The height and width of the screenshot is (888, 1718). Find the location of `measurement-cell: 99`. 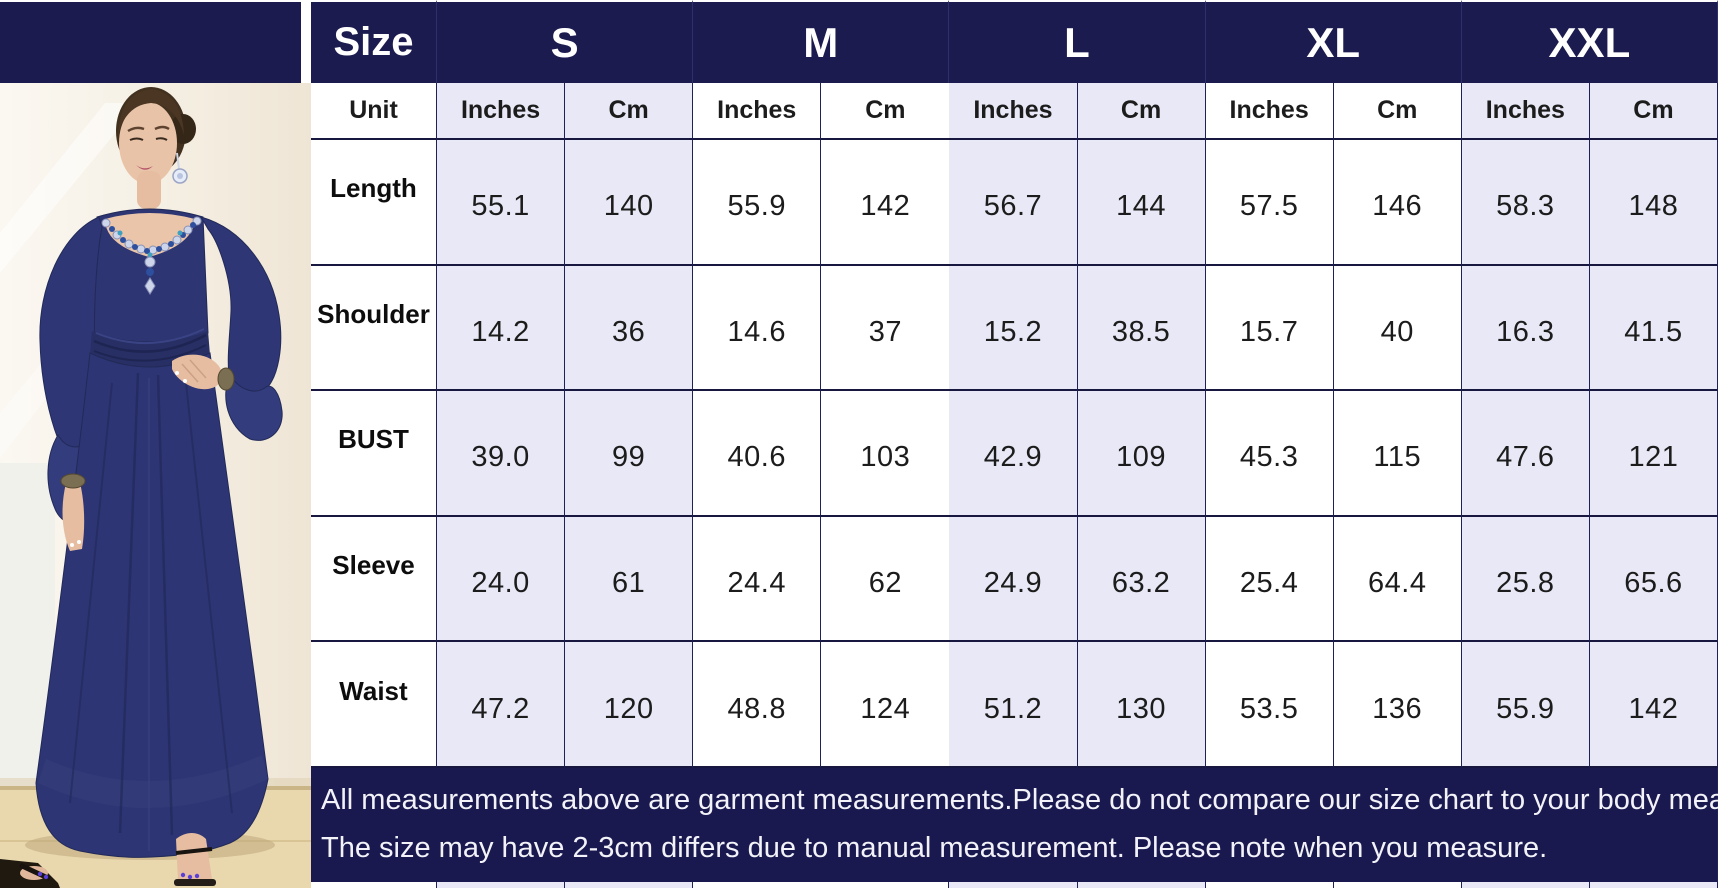

measurement-cell: 99 is located at coordinates (629, 454).